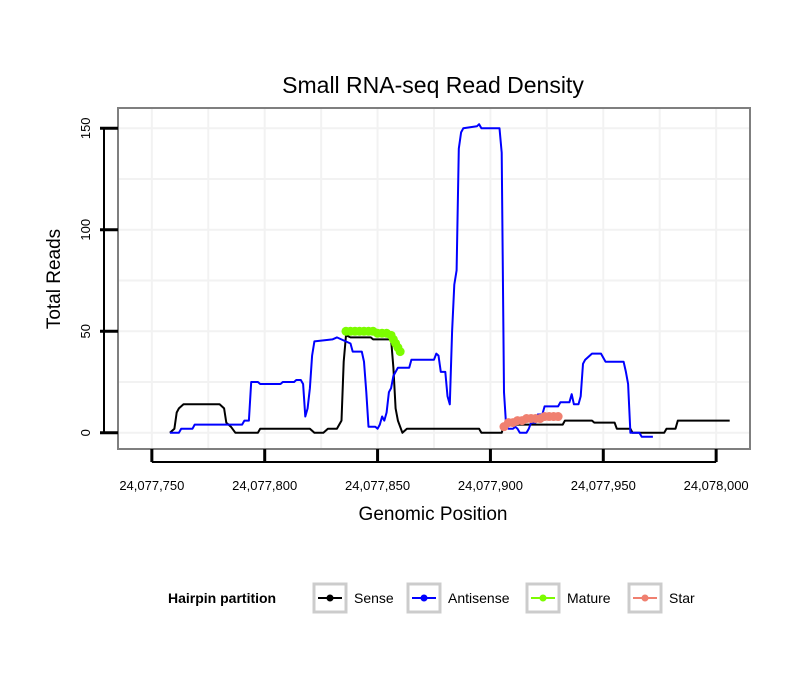 The width and height of the screenshot is (810, 690). Describe the element at coordinates (424, 598) in the screenshot. I see `legend-key-point-antisense` at that location.